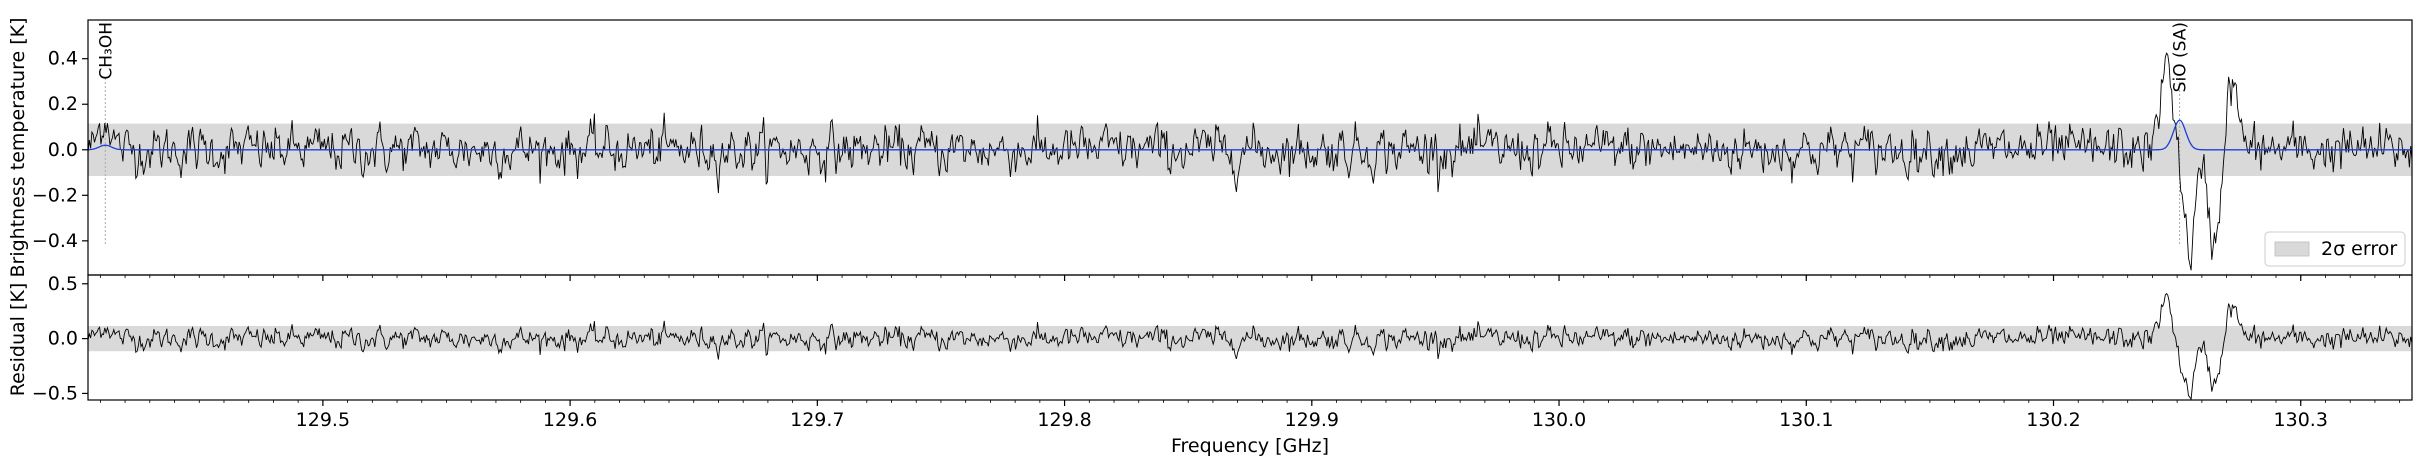 Image resolution: width=2422 pixels, height=465 pixels. What do you see at coordinates (55, 195) in the screenshot?
I see `y-tick-label: −0.2` at bounding box center [55, 195].